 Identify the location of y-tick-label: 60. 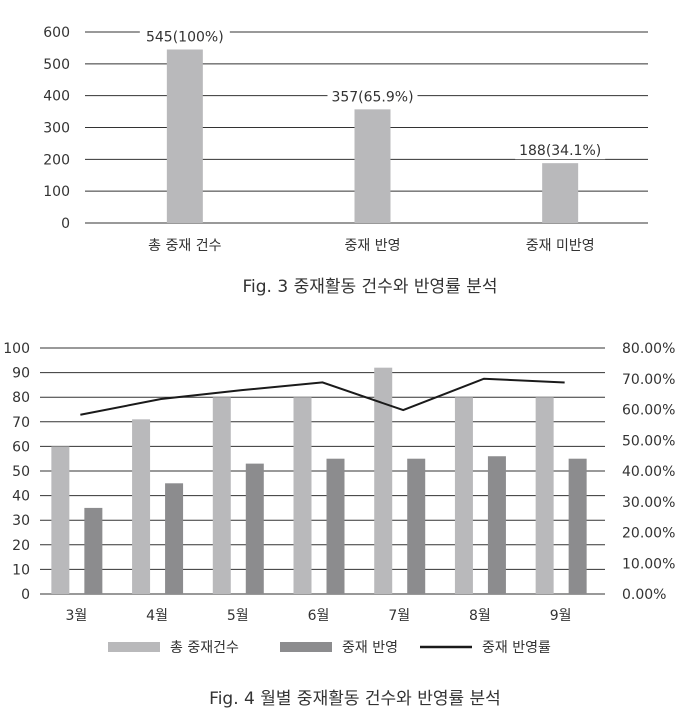
(21, 447).